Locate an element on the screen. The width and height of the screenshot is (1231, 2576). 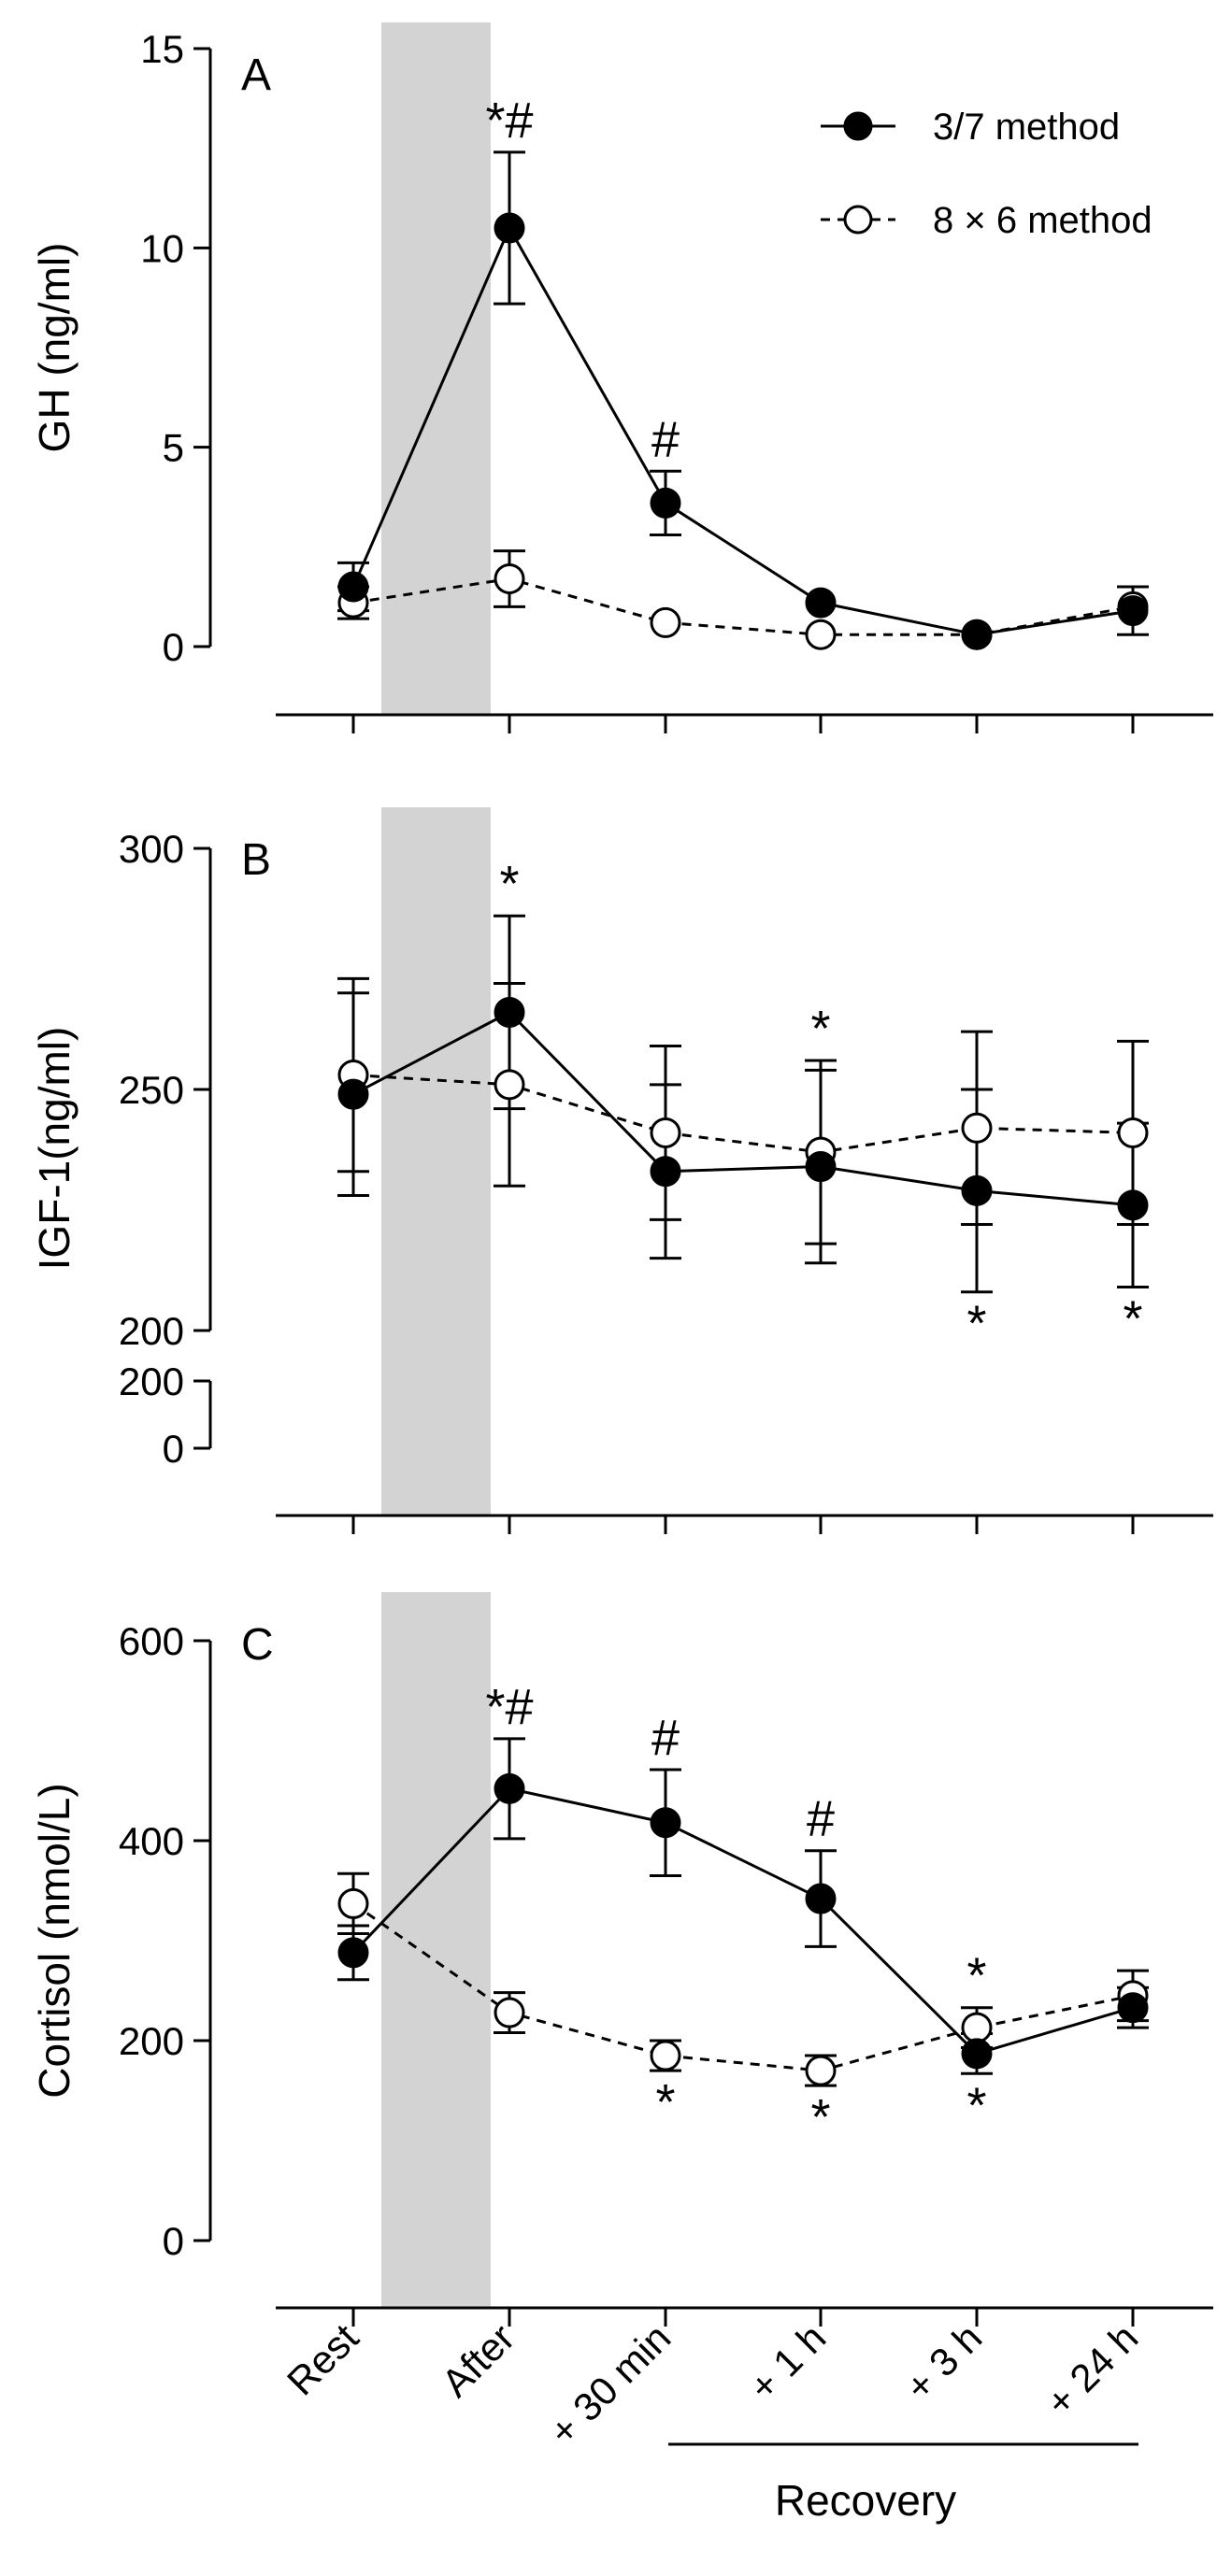
legend-label-3-7: 3/7 method is located at coordinates (1026, 128).